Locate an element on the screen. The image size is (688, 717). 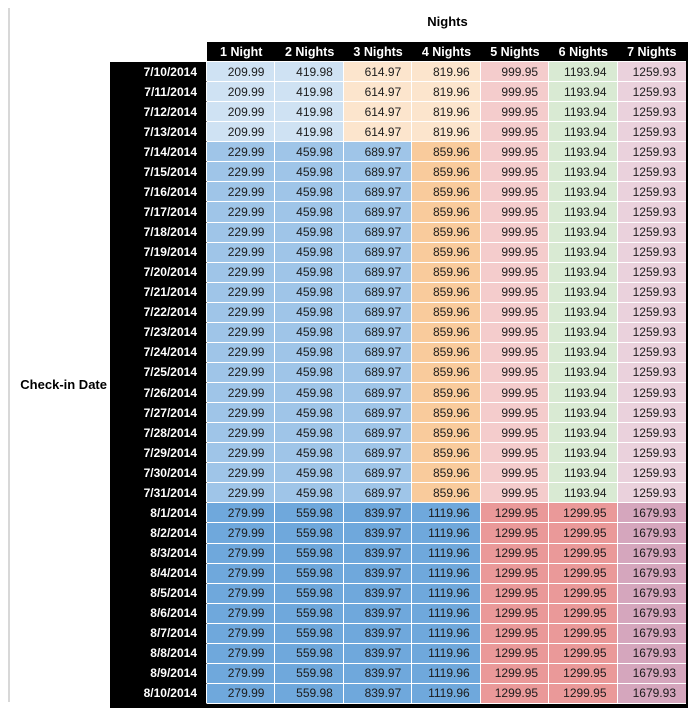
row-date: 8/7/2014 is located at coordinates (158, 633).